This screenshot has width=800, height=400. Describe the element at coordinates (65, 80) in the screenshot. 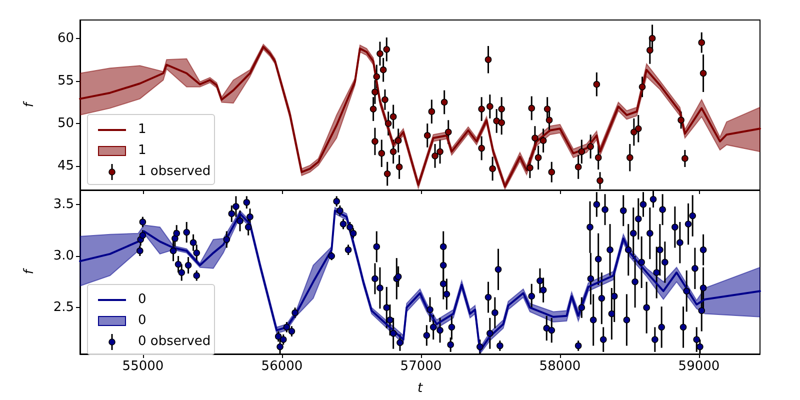

I see `y-tick-label: 55` at that location.